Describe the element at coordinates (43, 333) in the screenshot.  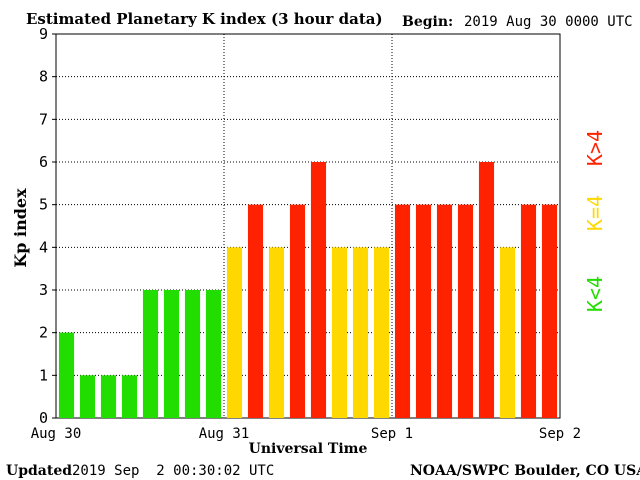
I see `y-tick-label: 2` at that location.